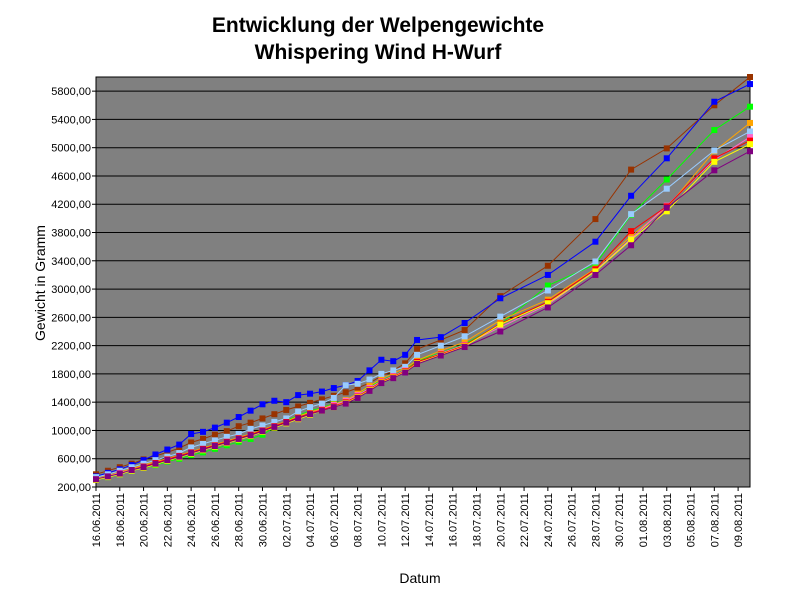  I want to click on x-tick-label: 04.07.2011, so click(311, 520).